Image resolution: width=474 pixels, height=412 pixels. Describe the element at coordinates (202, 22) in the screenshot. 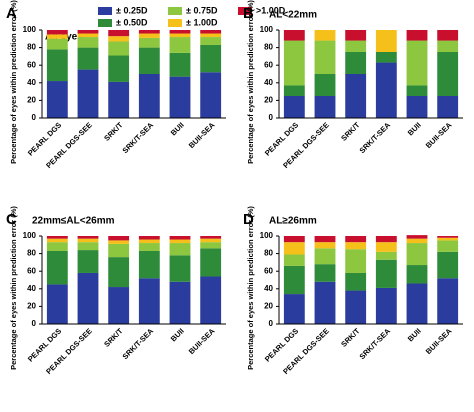

I see `legend-label: ± 1.00D` at that location.